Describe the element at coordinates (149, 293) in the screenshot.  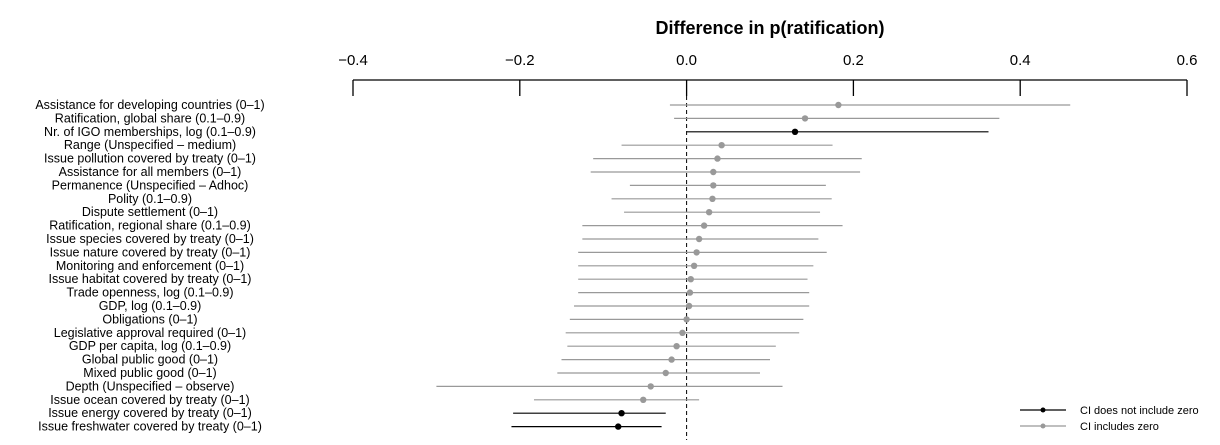
I see `row-label: Trade openness, log (0.1–0.9)` at that location.